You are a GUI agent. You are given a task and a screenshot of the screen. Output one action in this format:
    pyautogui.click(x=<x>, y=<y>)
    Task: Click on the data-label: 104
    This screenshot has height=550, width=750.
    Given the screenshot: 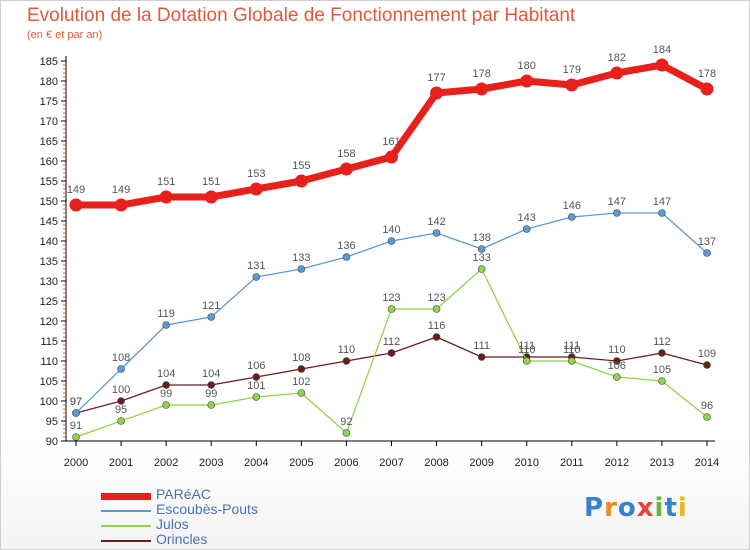 What is the action you would take?
    pyautogui.click(x=211, y=374)
    